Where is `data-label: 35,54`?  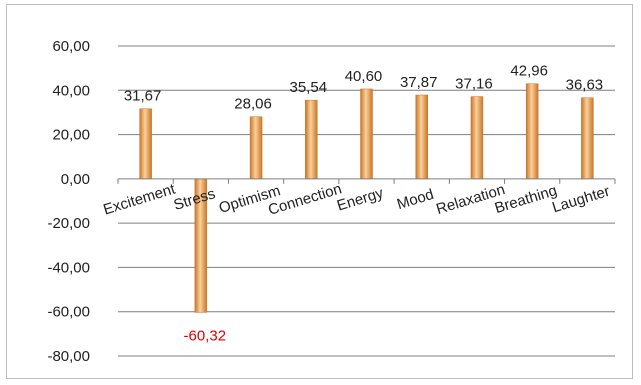
data-label: 35,54 is located at coordinates (309, 87).